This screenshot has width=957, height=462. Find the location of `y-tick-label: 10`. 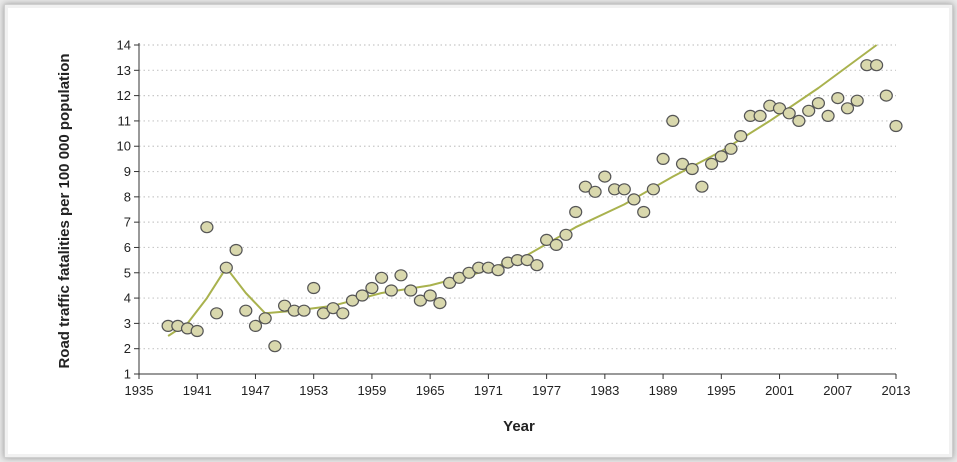

y-tick-label: 10 is located at coordinates (124, 146).